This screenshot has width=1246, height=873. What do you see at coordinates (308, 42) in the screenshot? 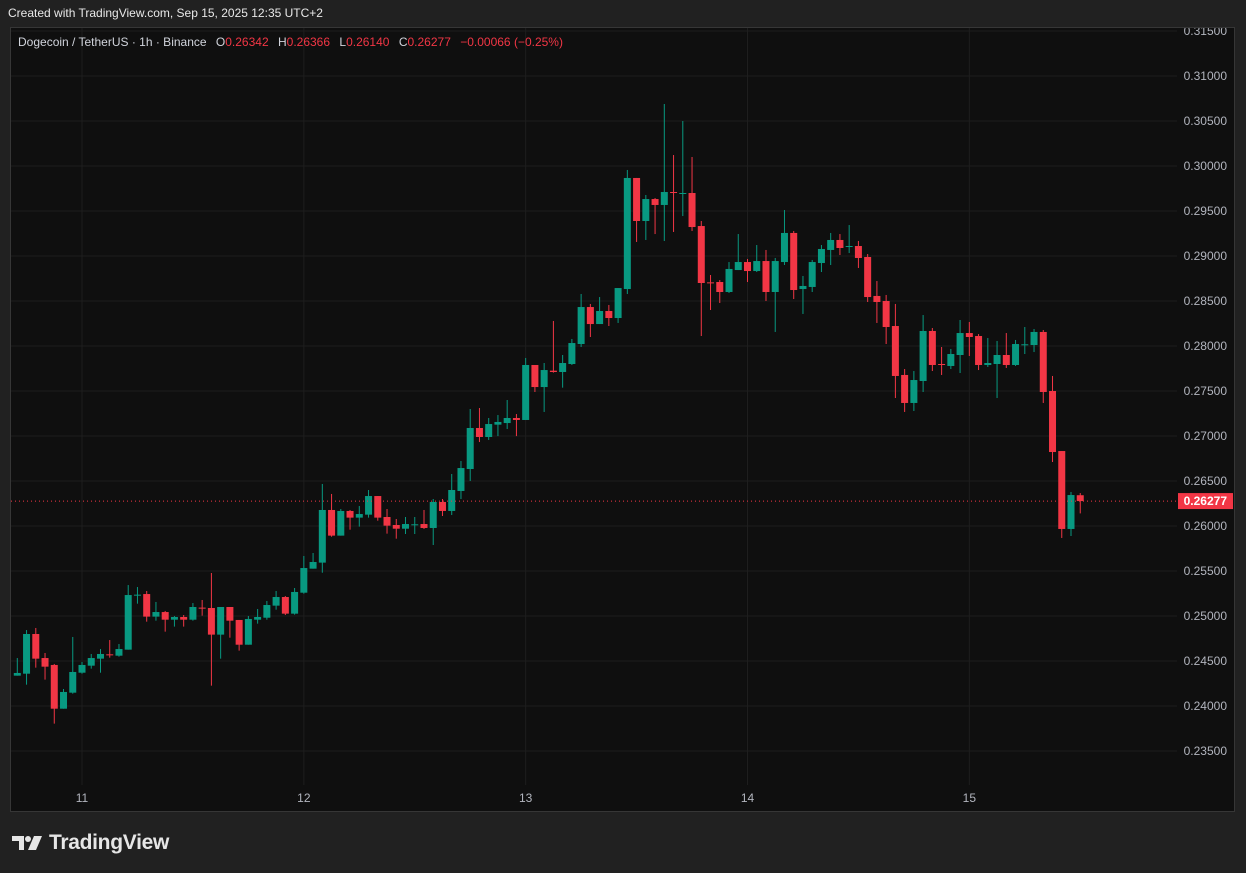
I see `high-value: 0.26366` at bounding box center [308, 42].